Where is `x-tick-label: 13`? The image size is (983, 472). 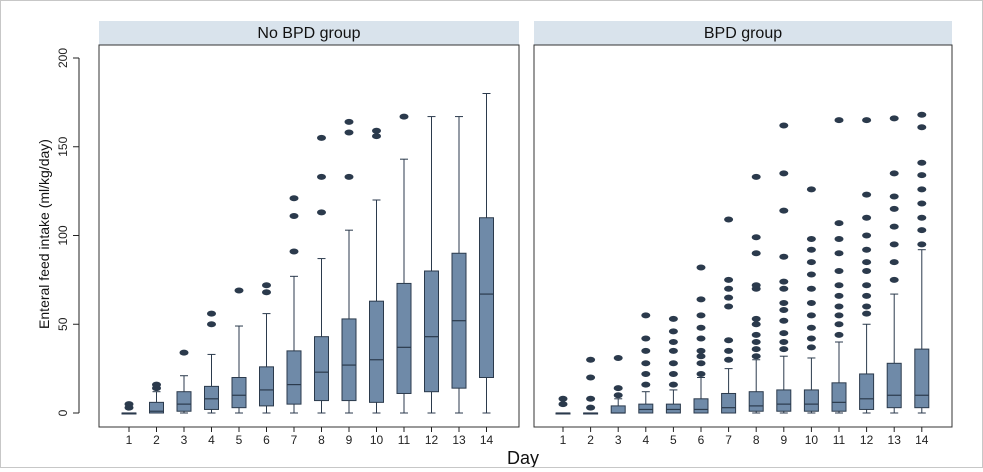 x-tick-label: 13 is located at coordinates (895, 440).